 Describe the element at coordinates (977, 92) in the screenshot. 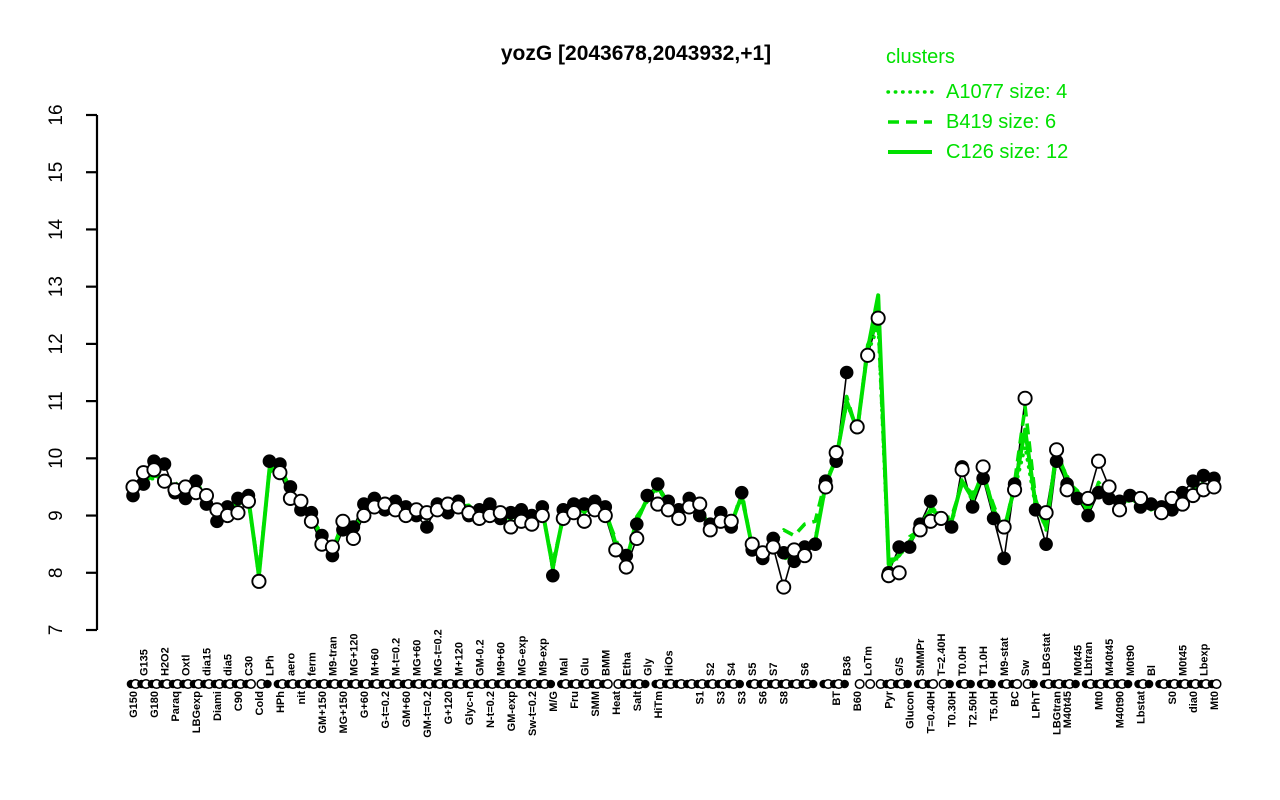

I see `legend-item-A1077: A1077 size: 4` at that location.